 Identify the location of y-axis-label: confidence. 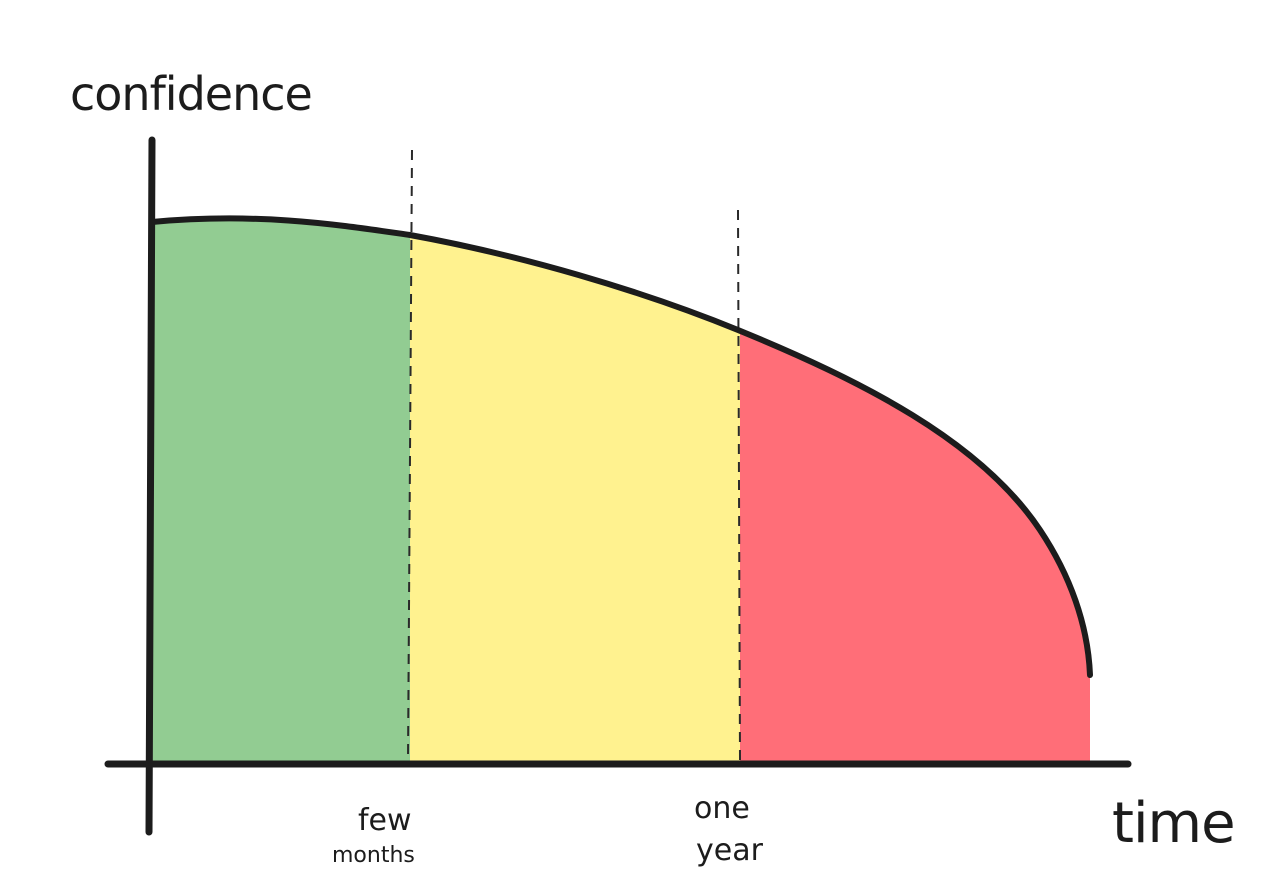
(191, 94).